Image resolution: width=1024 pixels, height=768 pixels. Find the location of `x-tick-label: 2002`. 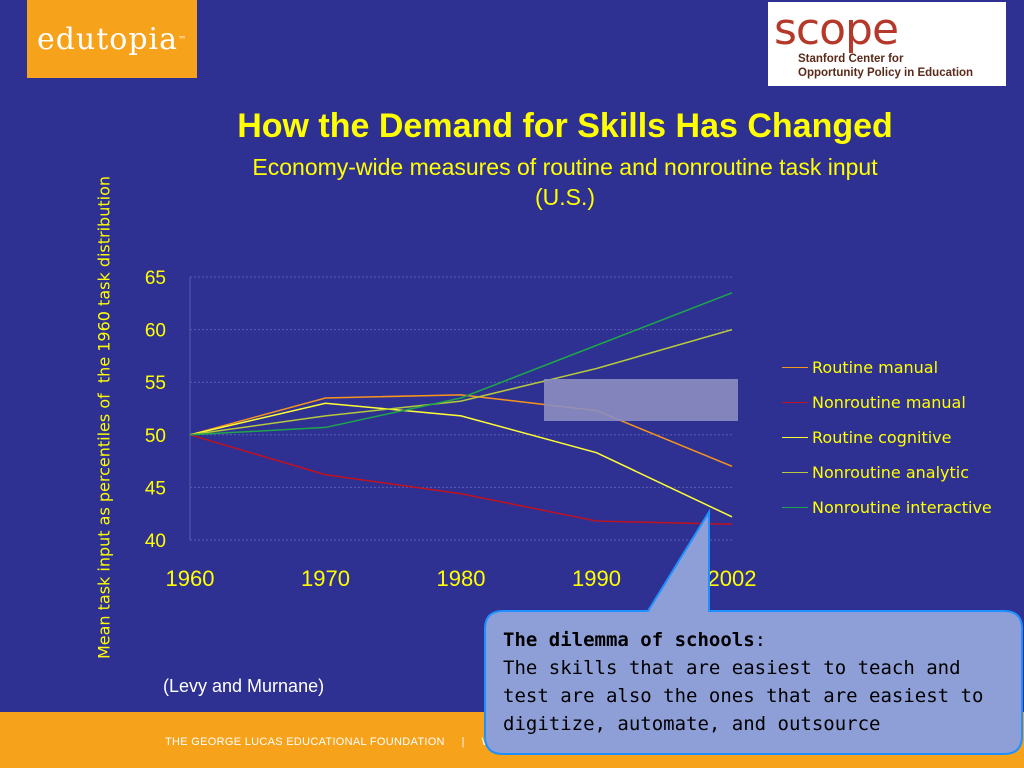

x-tick-label: 2002 is located at coordinates (732, 578).